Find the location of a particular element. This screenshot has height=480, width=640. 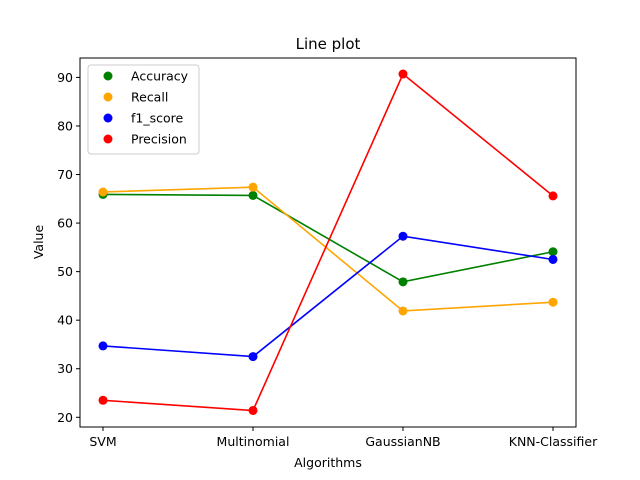

legend-label: f1_score is located at coordinates (157, 118).